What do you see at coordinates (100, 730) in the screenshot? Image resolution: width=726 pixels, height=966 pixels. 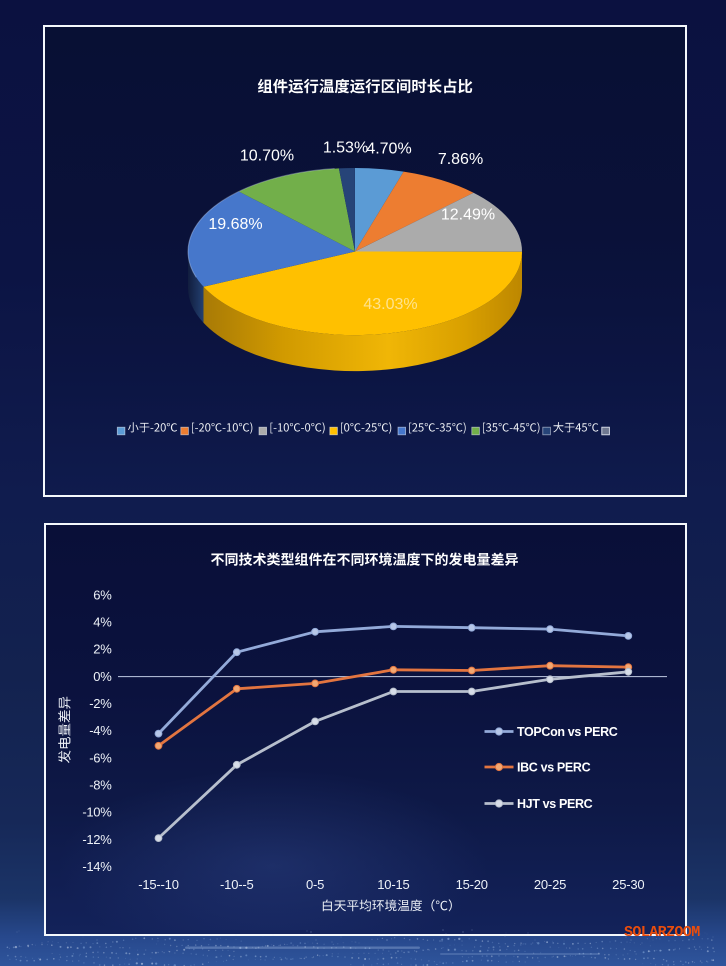 I see `svg-text: -4%` at bounding box center [100, 730].